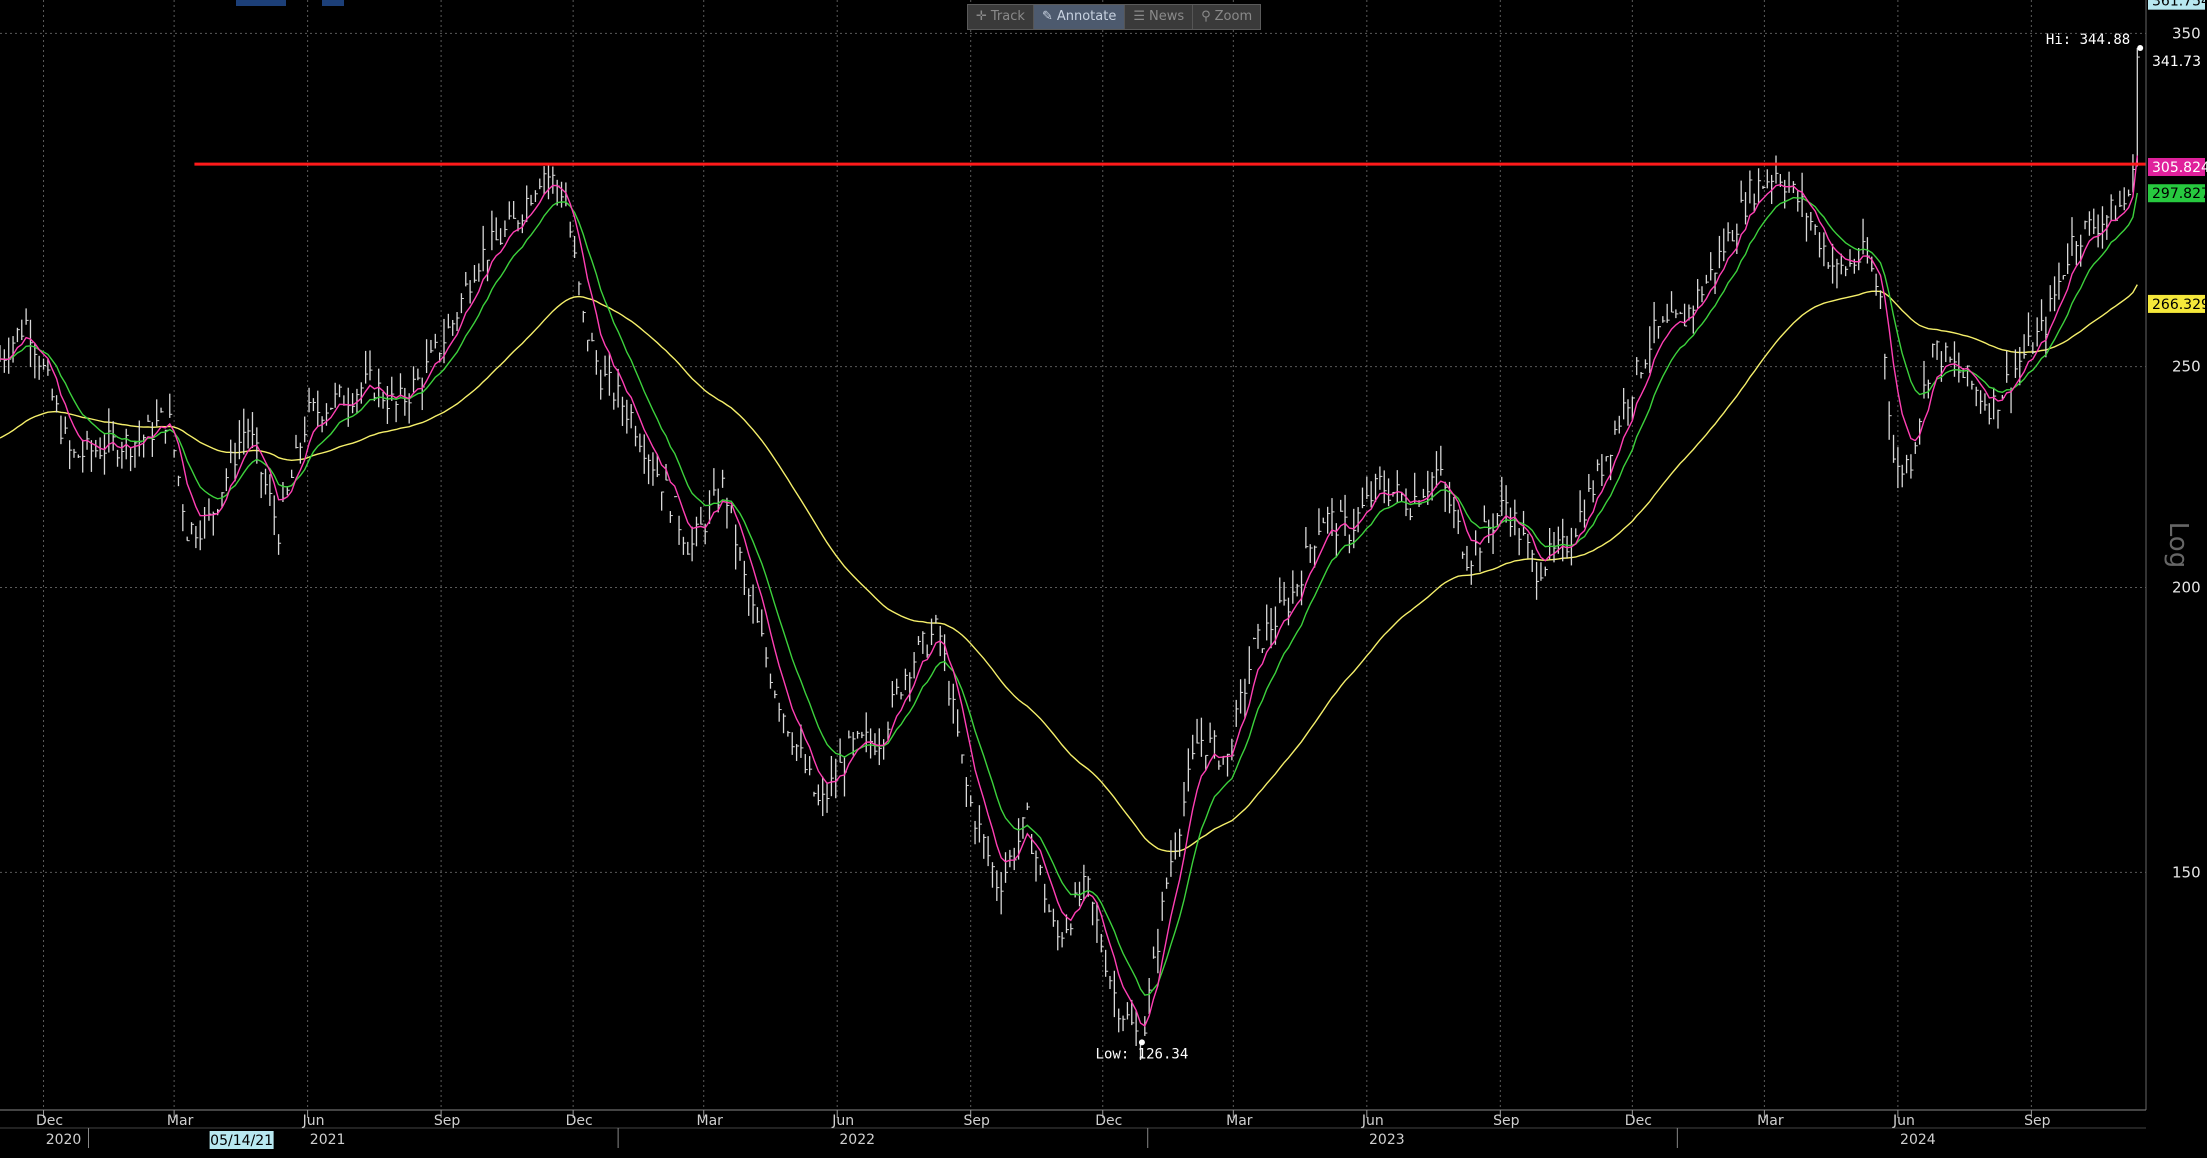 The width and height of the screenshot is (2207, 1158). I want to click on y-tick-label: 150, so click(2186, 872).